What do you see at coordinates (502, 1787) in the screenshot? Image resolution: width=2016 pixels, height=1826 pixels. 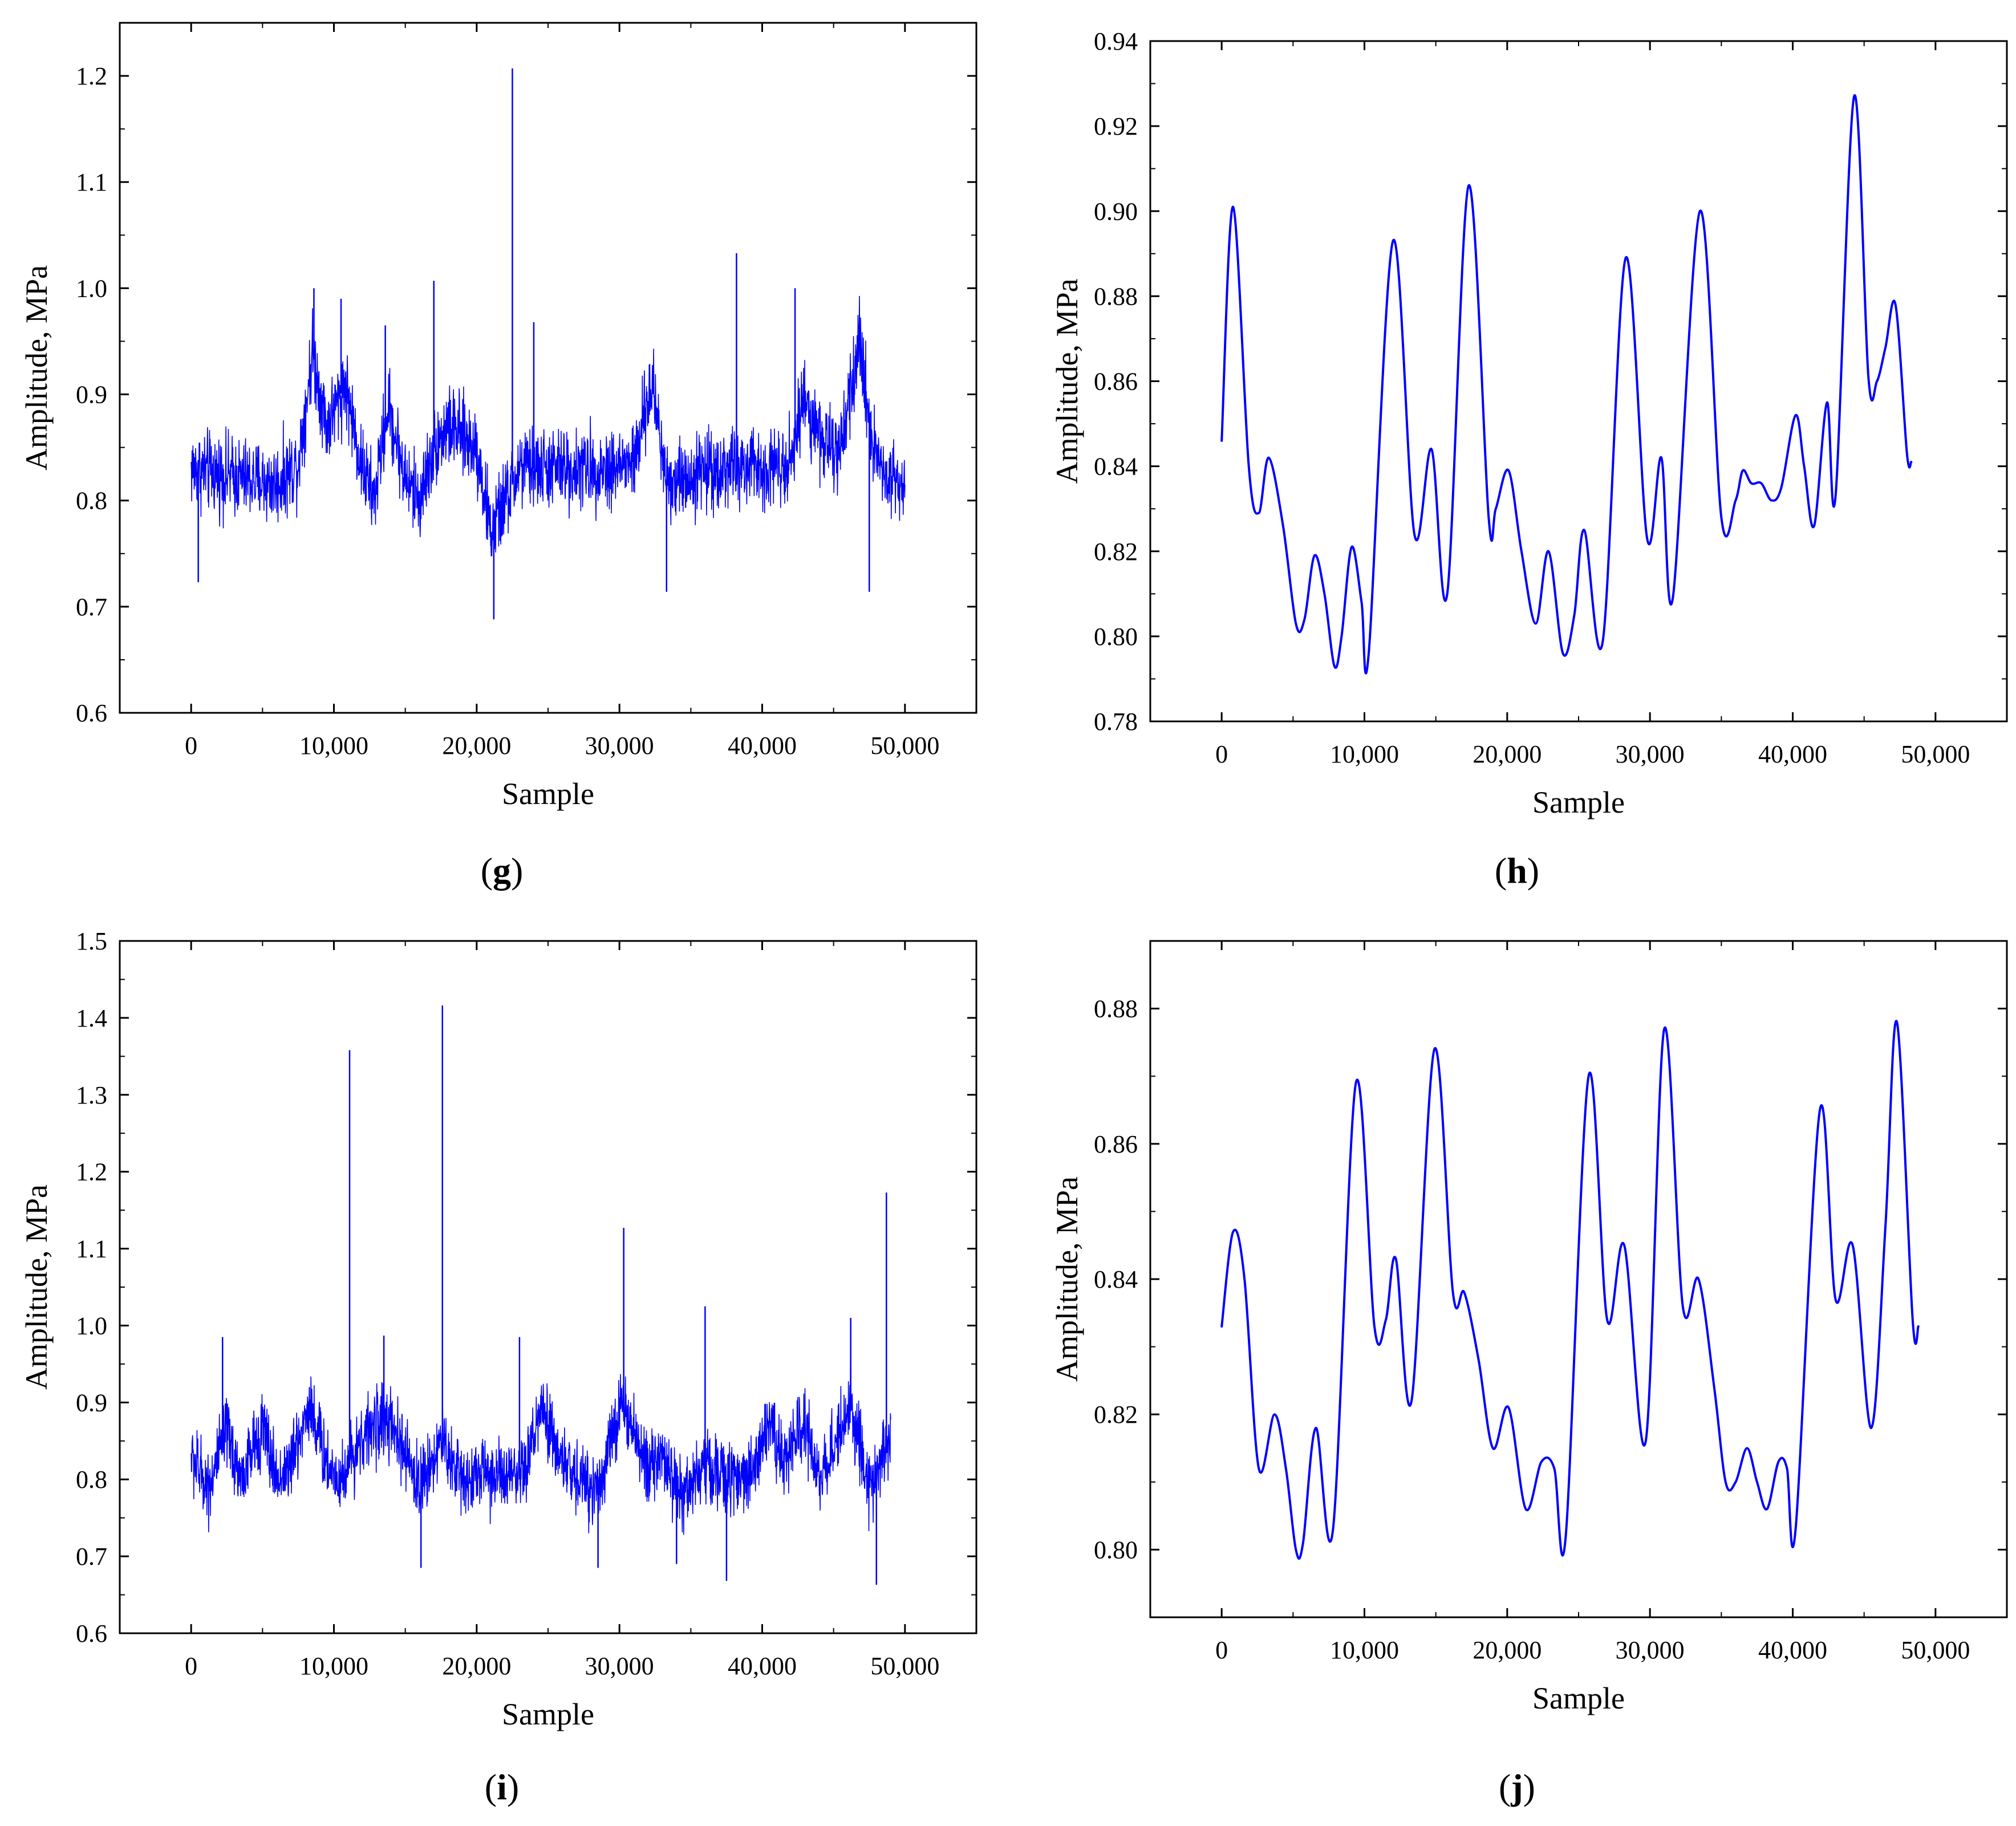 I see `panel-label: (i)` at bounding box center [502, 1787].